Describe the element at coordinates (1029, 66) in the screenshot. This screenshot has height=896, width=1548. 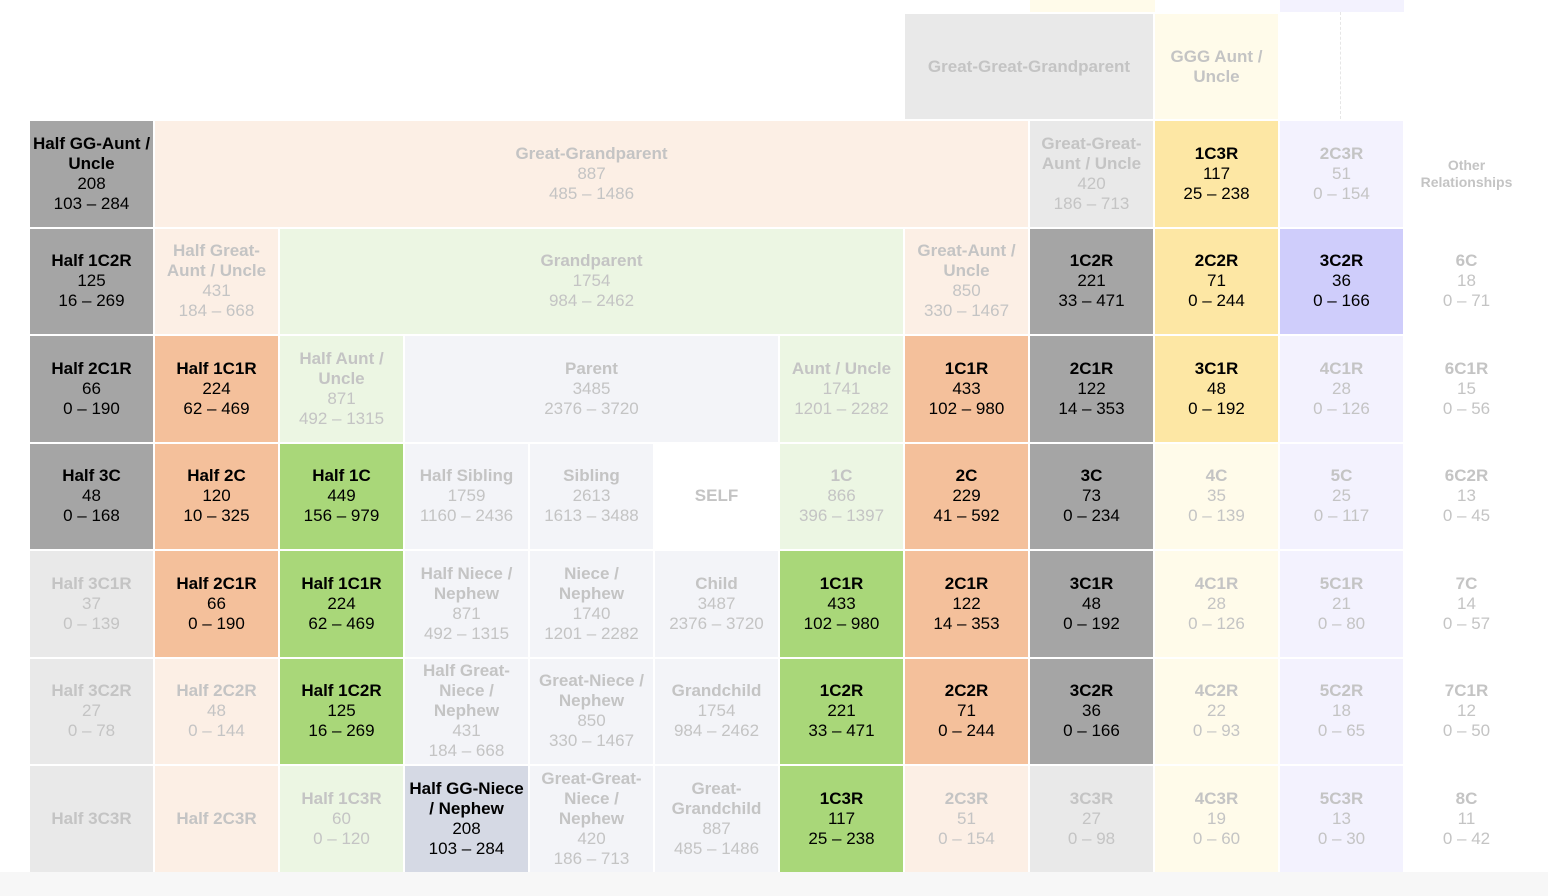
I see `relationship-label: Great-Great-Grandparent` at that location.